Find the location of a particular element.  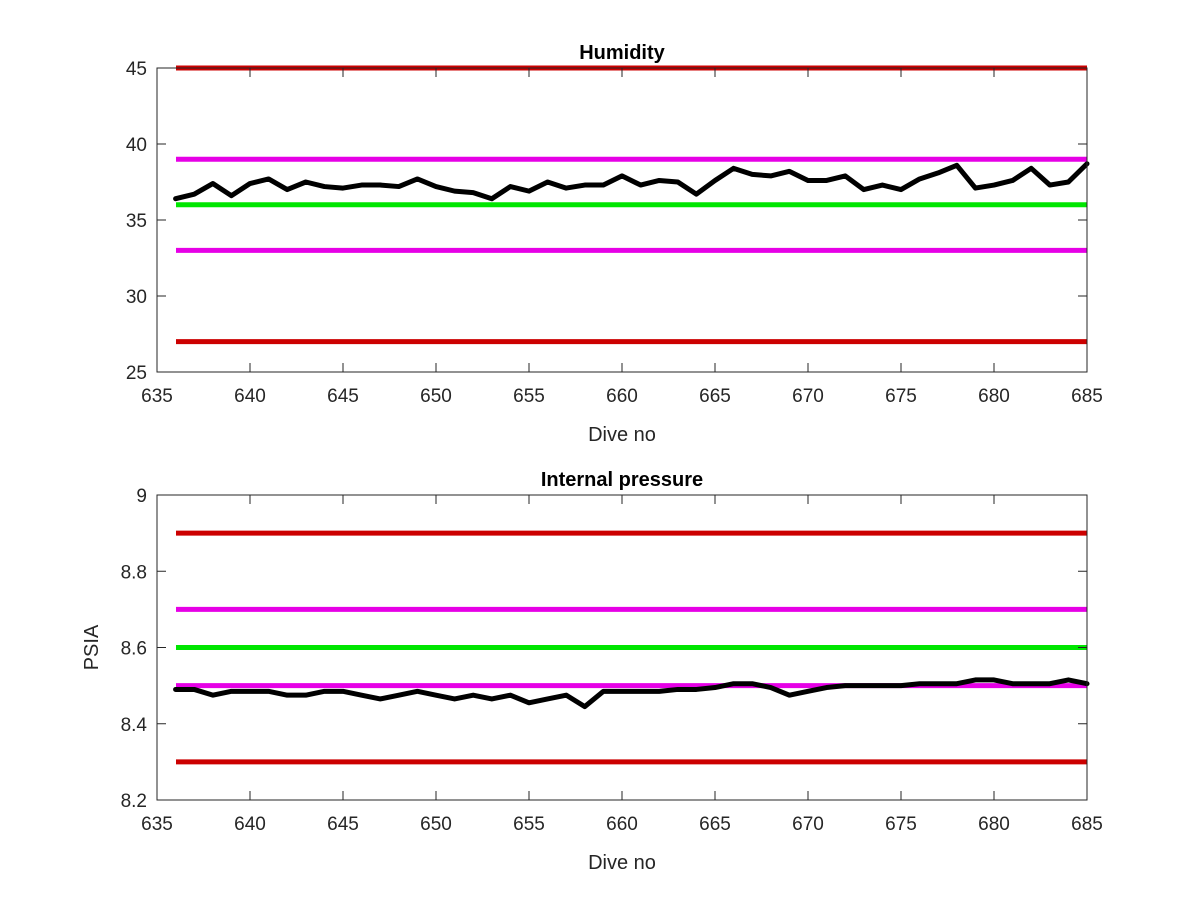

y-tick-label: 30 is located at coordinates (136, 297).